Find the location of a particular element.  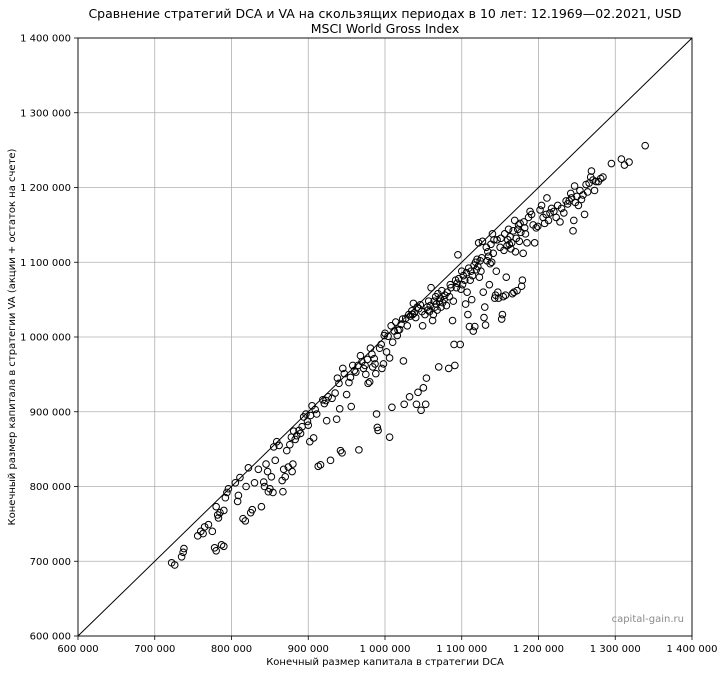

x-tick-label: 1 100 000 is located at coordinates (461, 649).